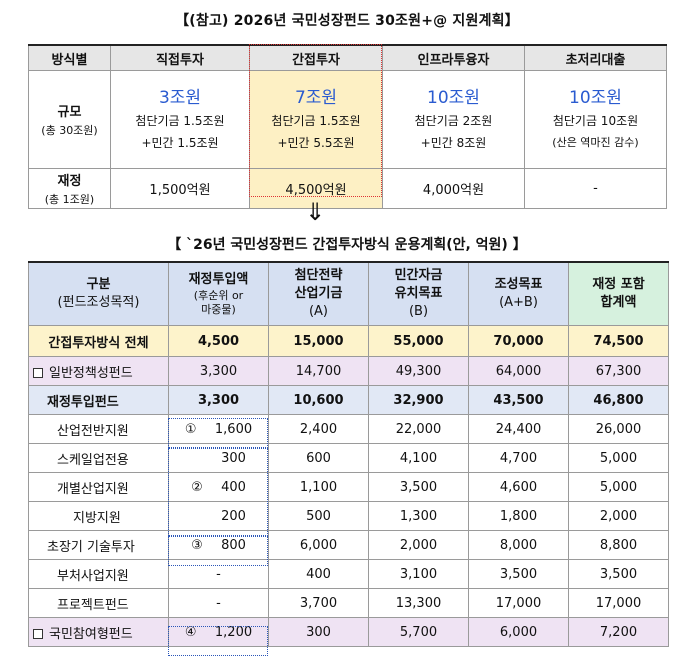  Describe the element at coordinates (233, 458) in the screenshot. I see `cell-fiscal-value: 300` at that location.